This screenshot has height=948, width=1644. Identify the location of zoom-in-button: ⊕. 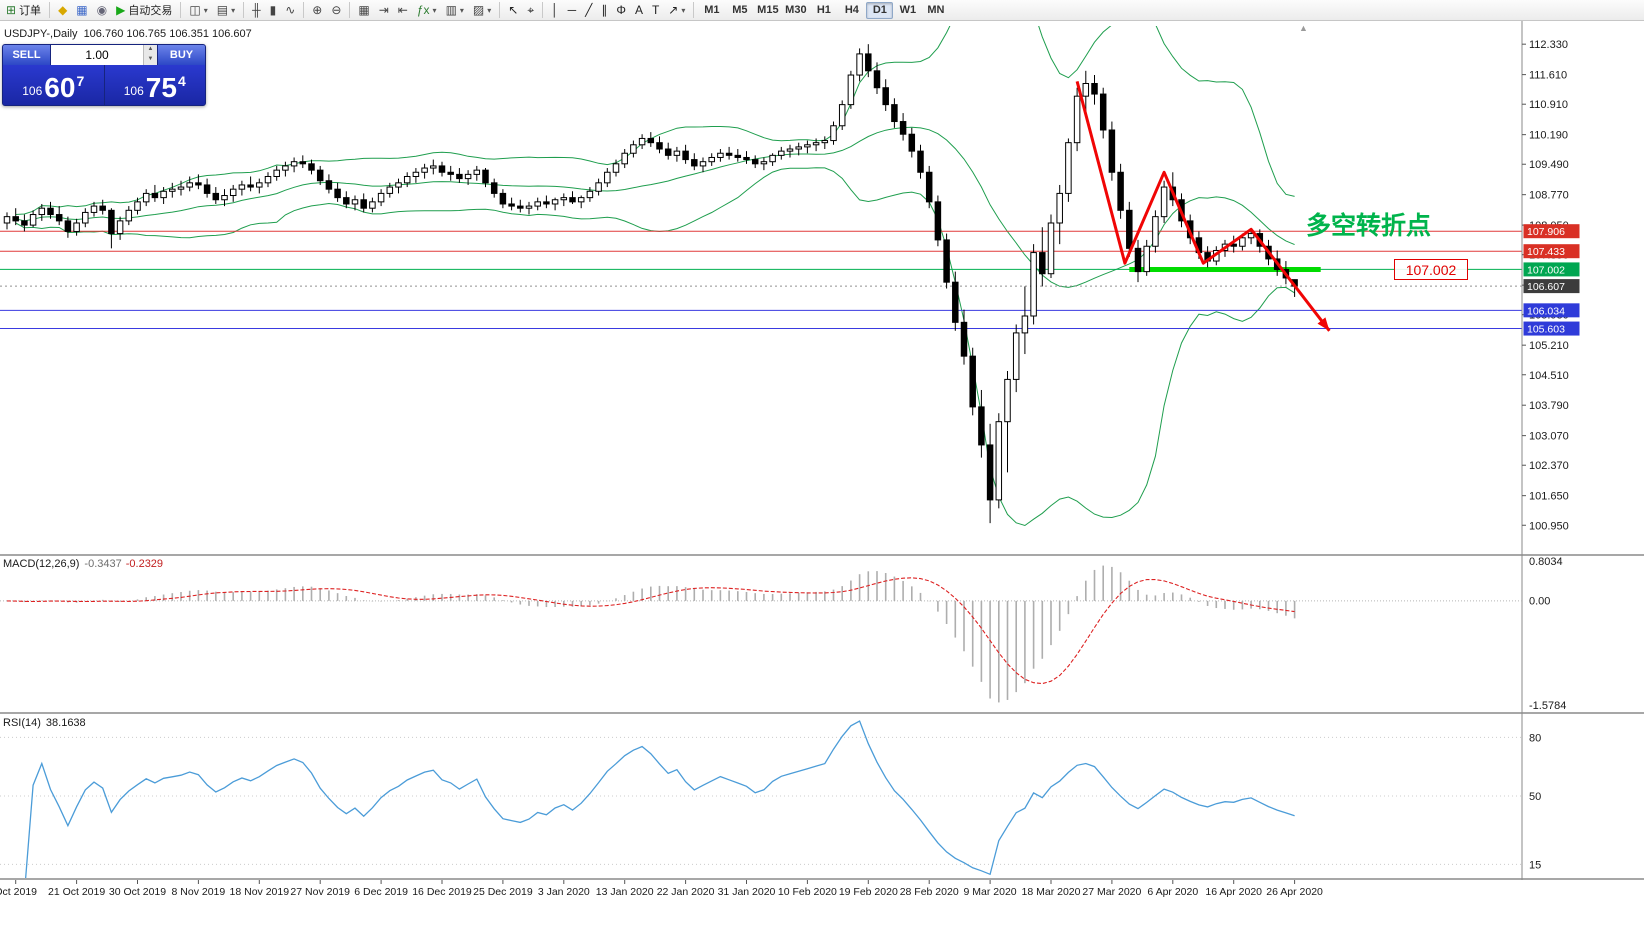
(317, 10).